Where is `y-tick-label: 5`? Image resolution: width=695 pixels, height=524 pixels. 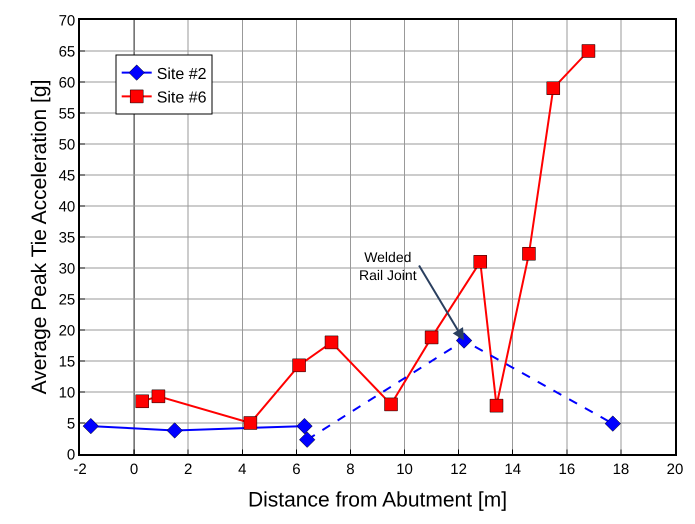
y-tick-label: 5 is located at coordinates (71, 423).